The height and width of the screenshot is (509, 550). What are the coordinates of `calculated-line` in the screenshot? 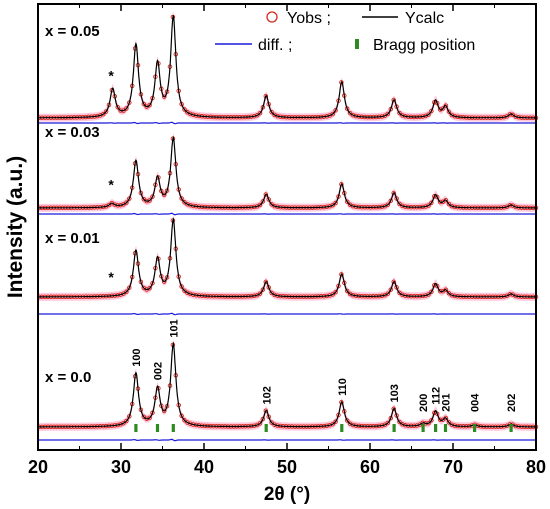 It's located at (287, 172).